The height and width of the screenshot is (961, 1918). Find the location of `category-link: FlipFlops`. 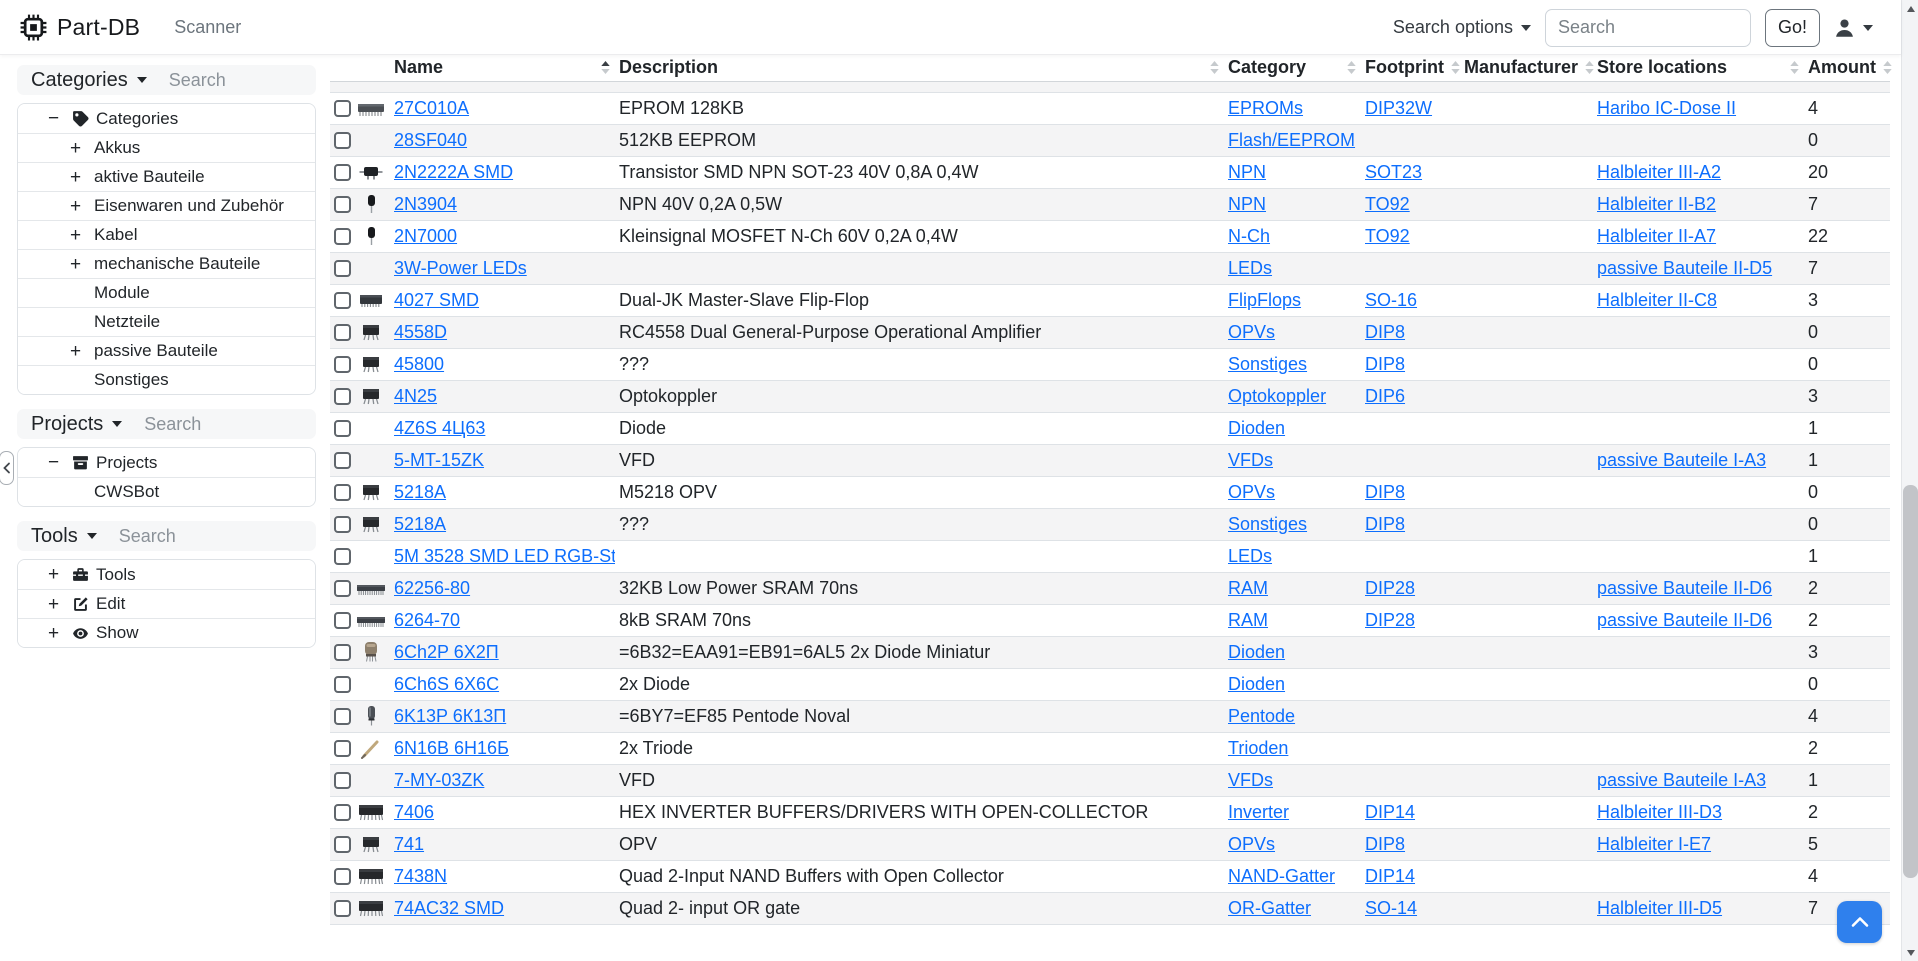

category-link: FlipFlops is located at coordinates (1265, 299).